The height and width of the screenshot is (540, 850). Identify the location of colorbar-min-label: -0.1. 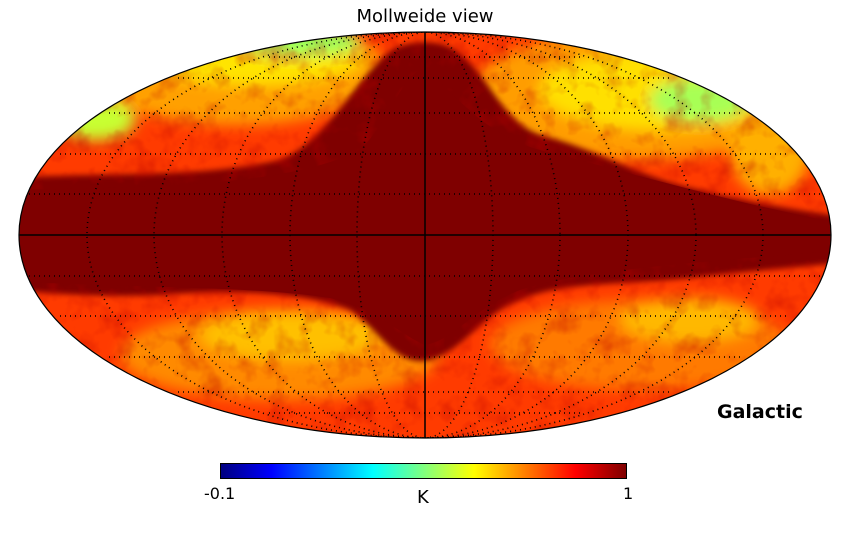
(220, 493).